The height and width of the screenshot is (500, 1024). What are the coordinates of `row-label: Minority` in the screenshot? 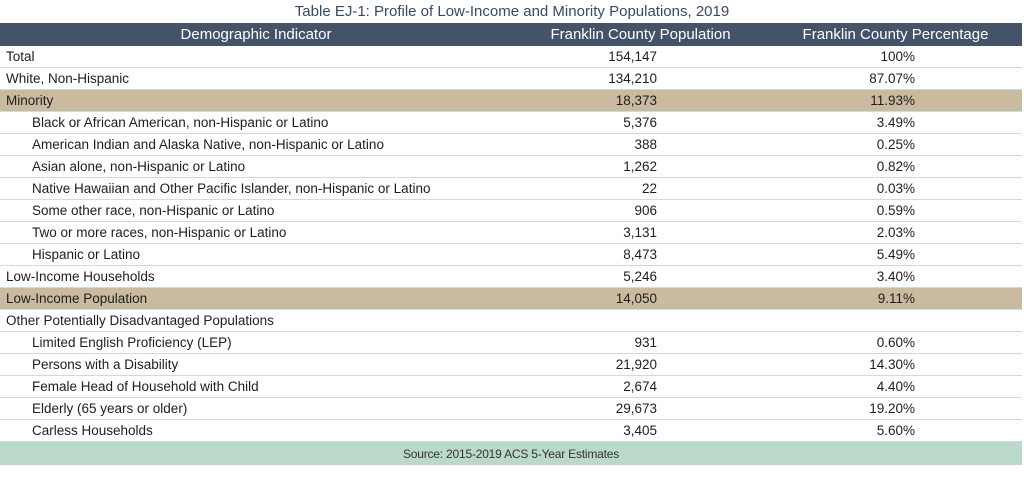 It's located at (256, 100).